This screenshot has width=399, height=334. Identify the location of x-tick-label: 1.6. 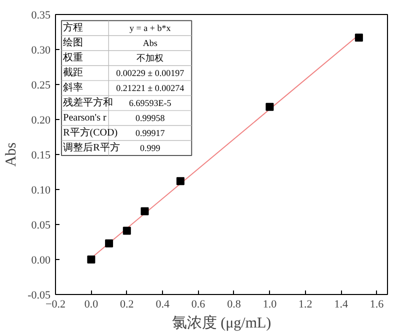
(377, 304).